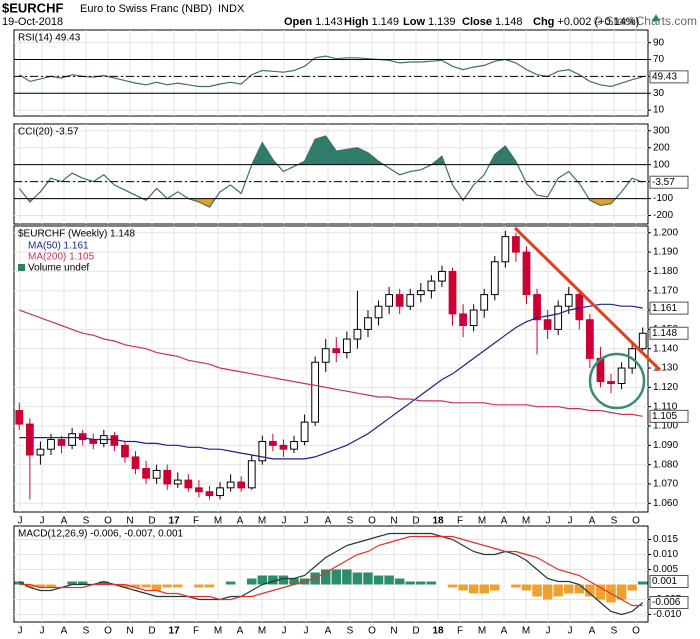 This screenshot has height=639, width=700. What do you see at coordinates (665, 406) in the screenshot?
I see `y-tick-label: 1.110` at bounding box center [665, 406].